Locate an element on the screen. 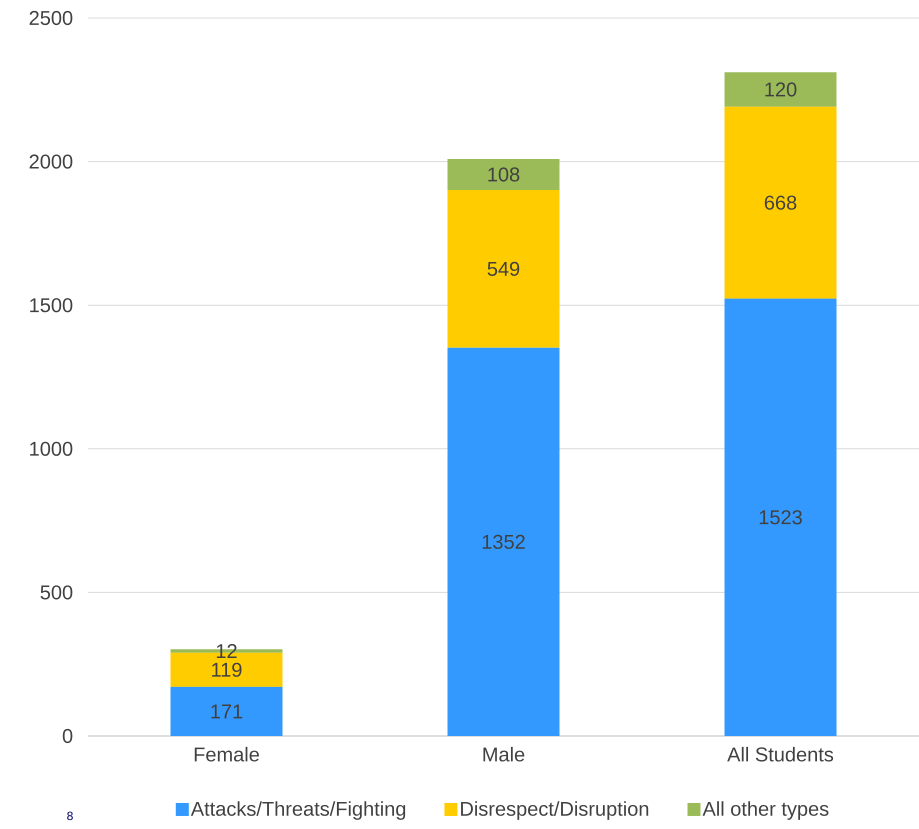  data-label: 668 is located at coordinates (780, 203).